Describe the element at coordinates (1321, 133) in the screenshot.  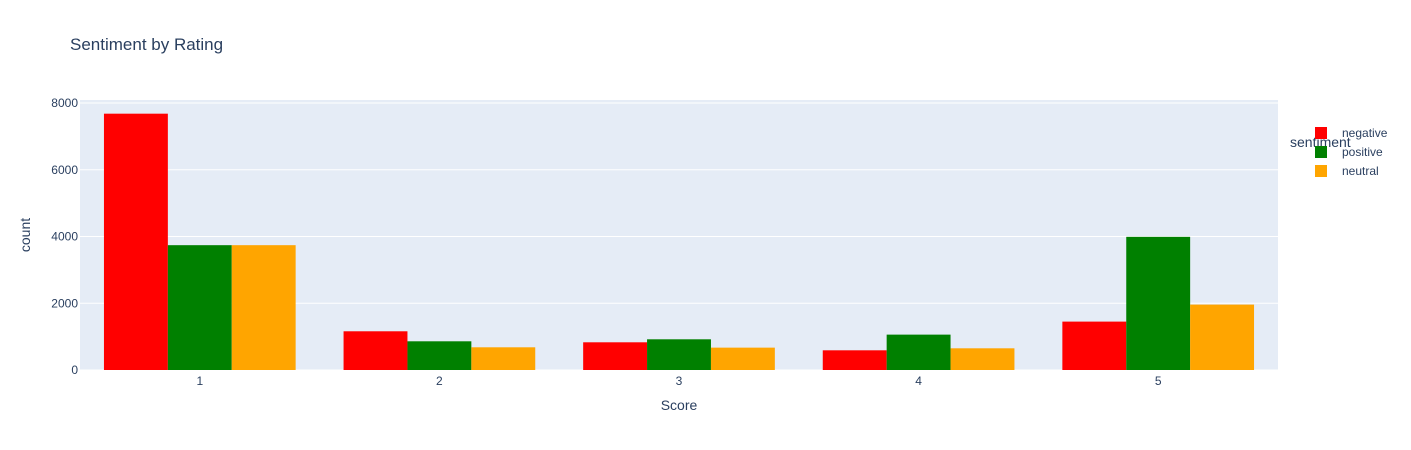
I see `legend-swatch-negative` at that location.